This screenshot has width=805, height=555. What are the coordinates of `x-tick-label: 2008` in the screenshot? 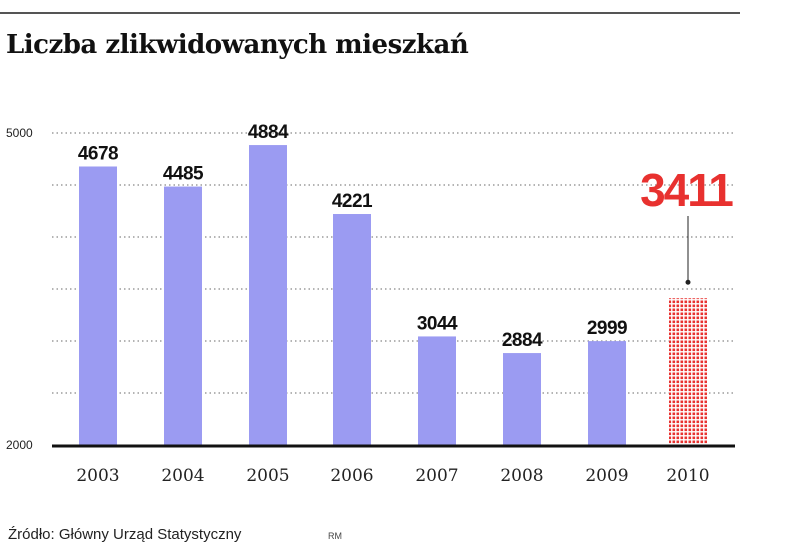 It's located at (521, 476).